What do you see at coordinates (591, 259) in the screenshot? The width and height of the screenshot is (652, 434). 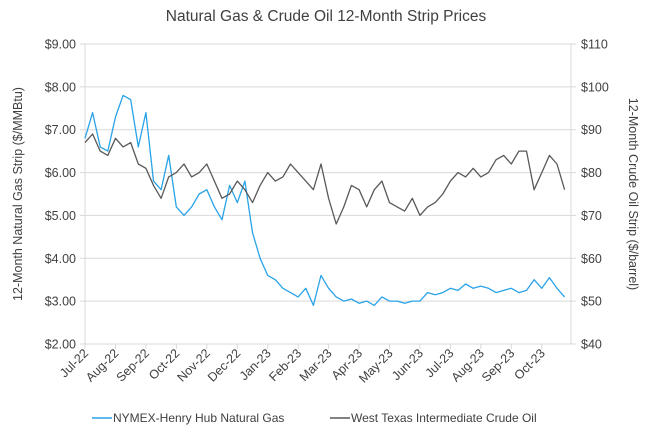 I see `y2-tick-label: $60` at bounding box center [591, 259].